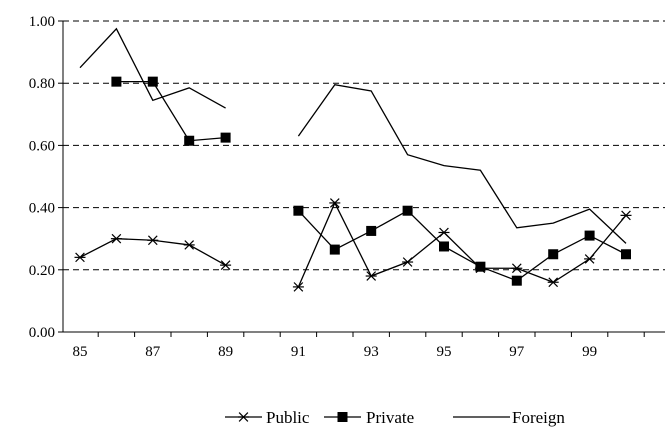 This screenshot has width=665, height=430. I want to click on legend: Public Private Foreign, so click(395, 417).